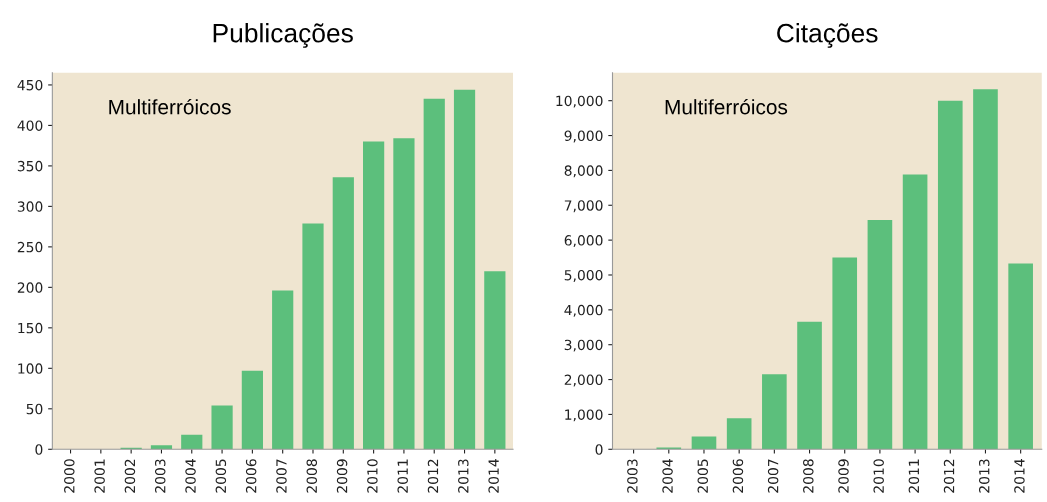  Describe the element at coordinates (69, 476) in the screenshot. I see `x-tick-label: 2000` at that location.